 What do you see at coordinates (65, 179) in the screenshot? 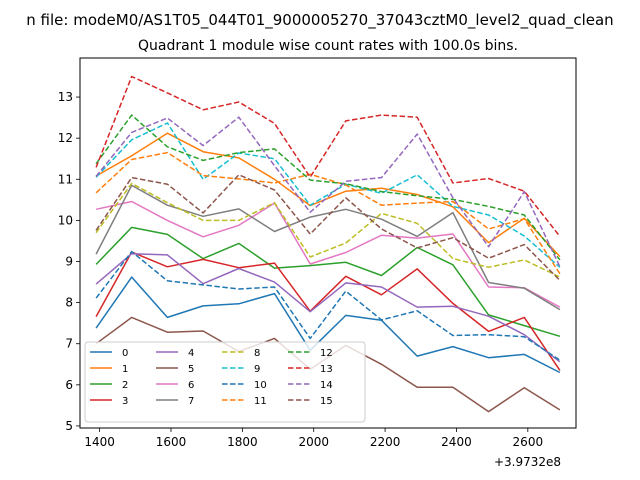
I see `y-tick-label: 11` at bounding box center [65, 179].